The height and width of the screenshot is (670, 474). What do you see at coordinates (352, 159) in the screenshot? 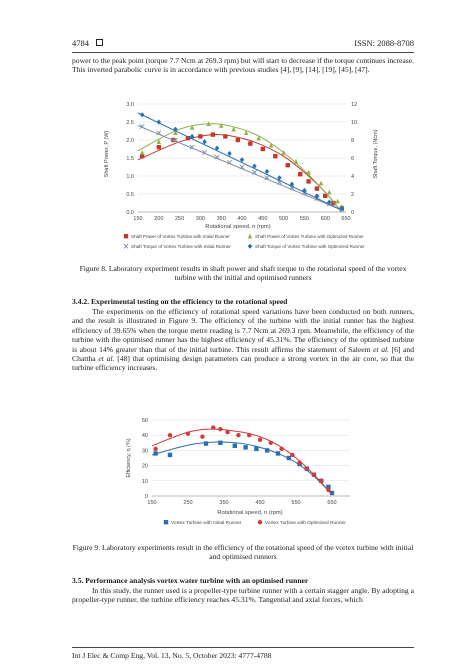
I see `y-tick-label-right: 6` at bounding box center [352, 159].